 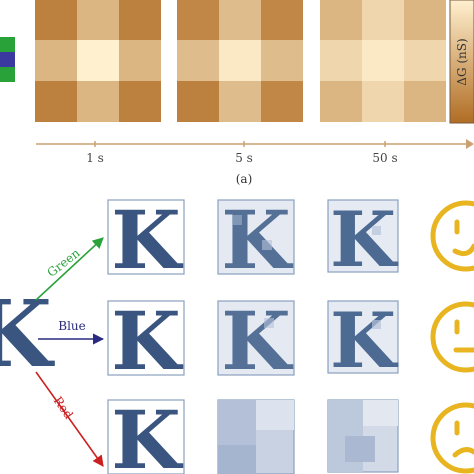 I want to click on time-label-1: 1 s, so click(x=95, y=158).